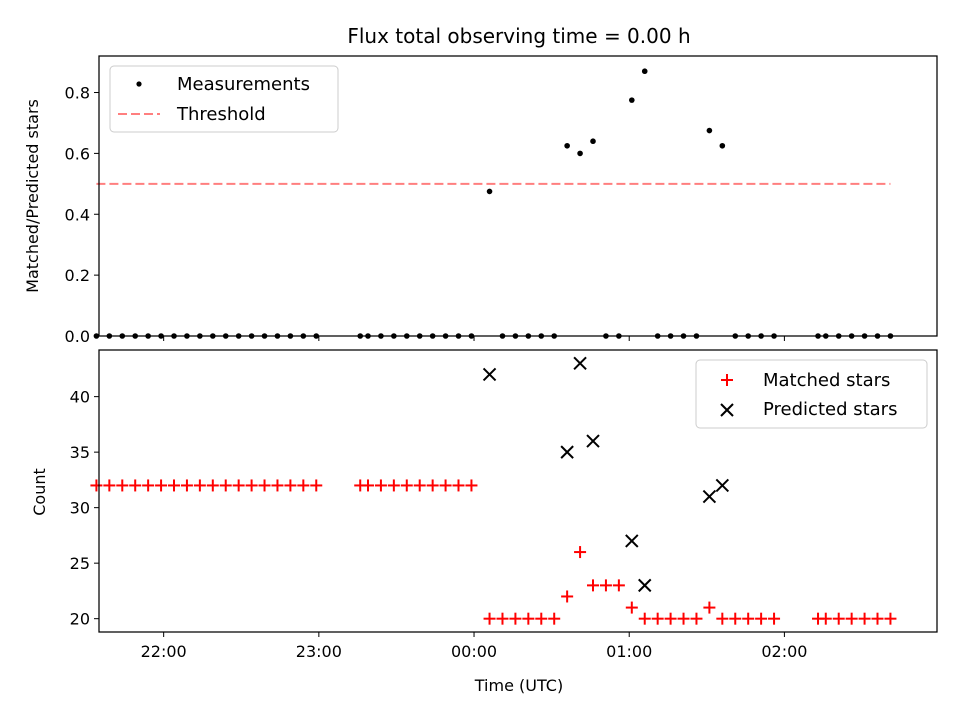 This screenshot has width=960, height=720. I want to click on top-y-tick-label: 0.2, so click(77, 275).